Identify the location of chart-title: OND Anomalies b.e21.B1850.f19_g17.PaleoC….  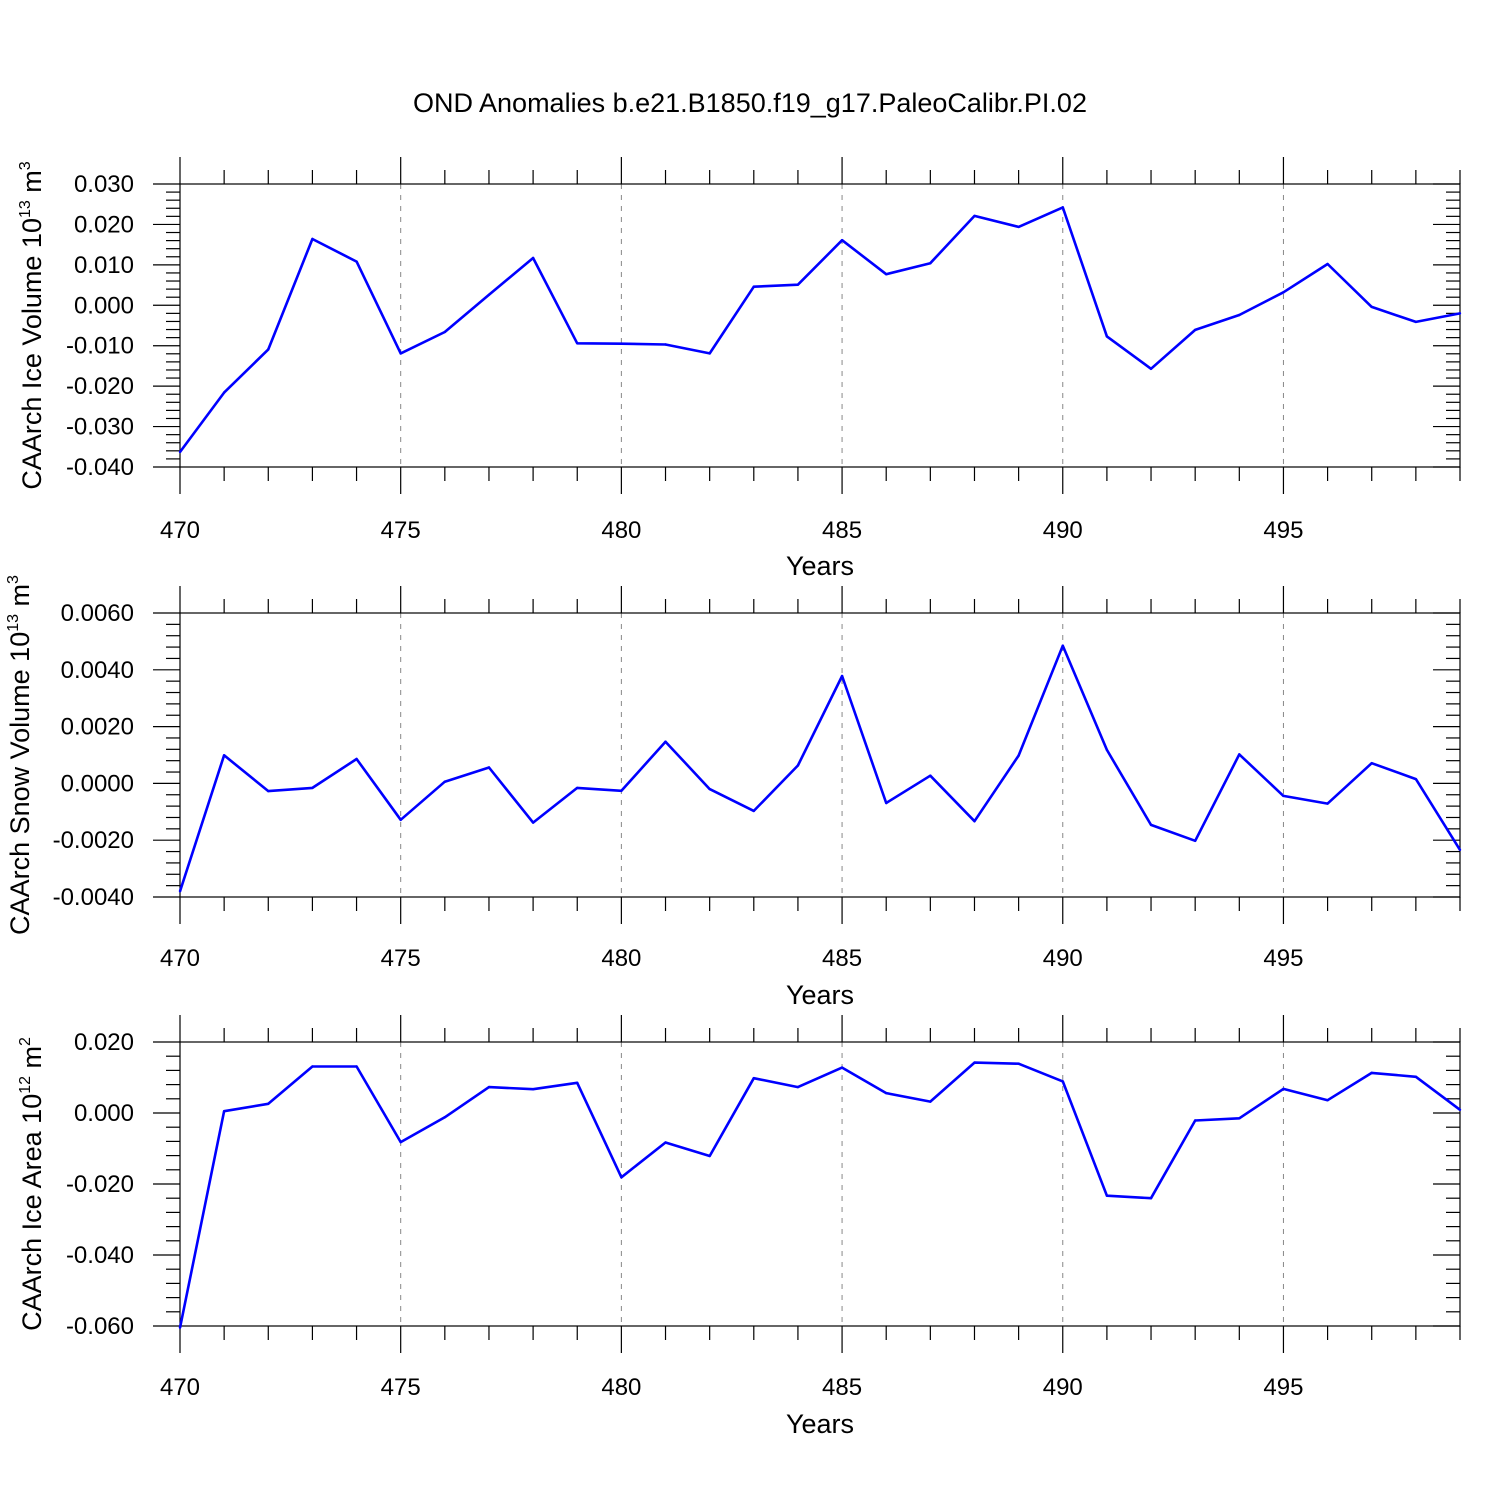
(750, 103).